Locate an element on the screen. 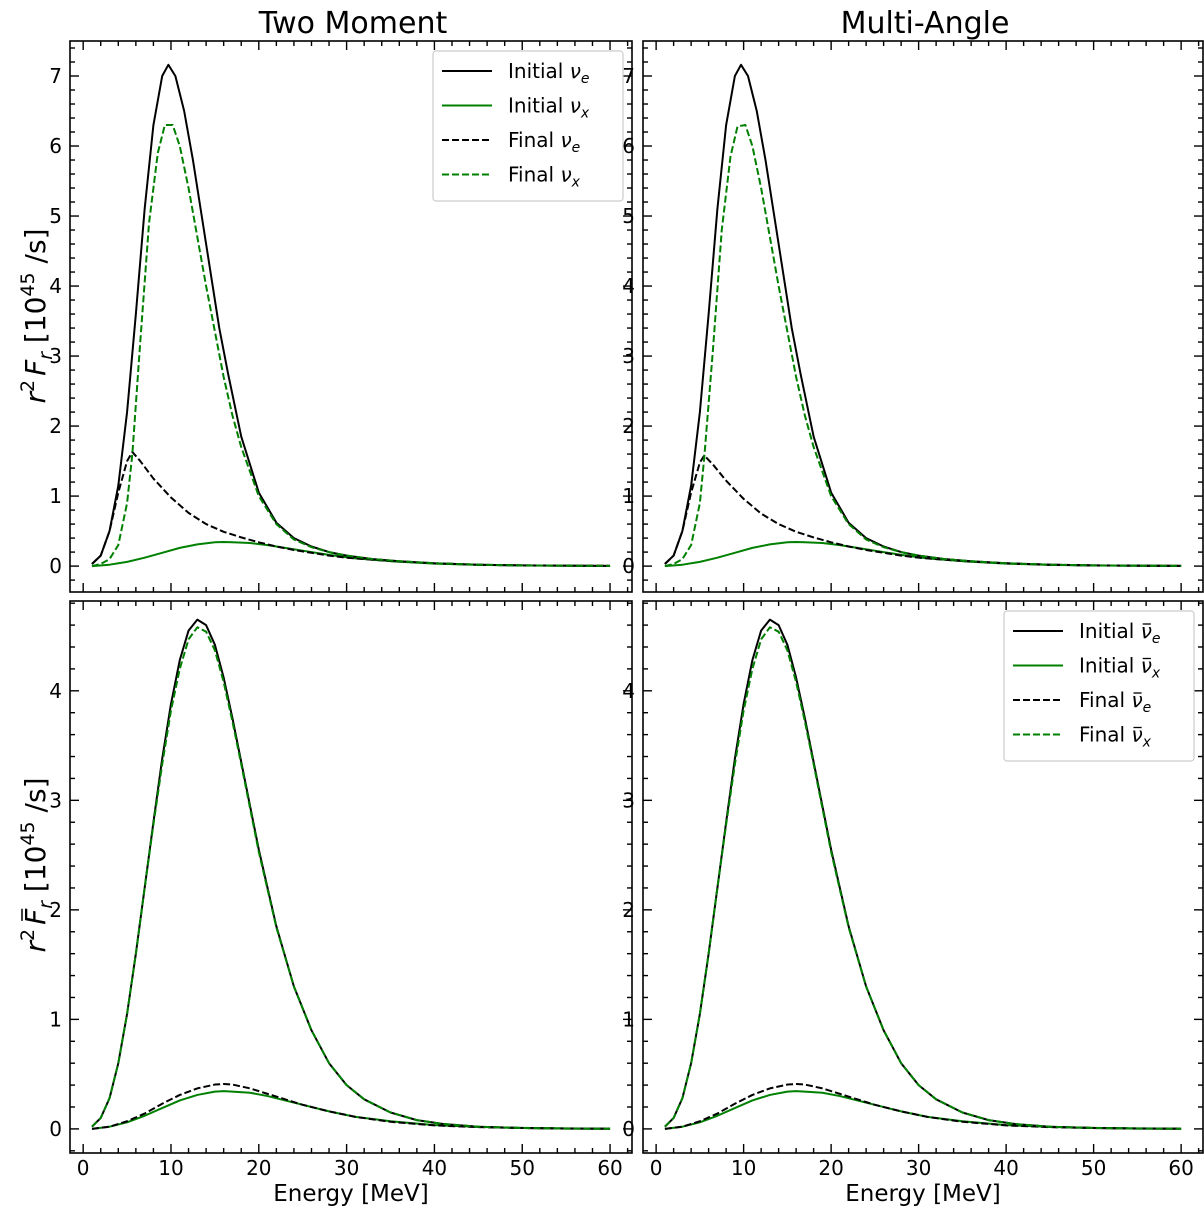  xlabel-left: Energy [MeV] is located at coordinates (351, 1194).